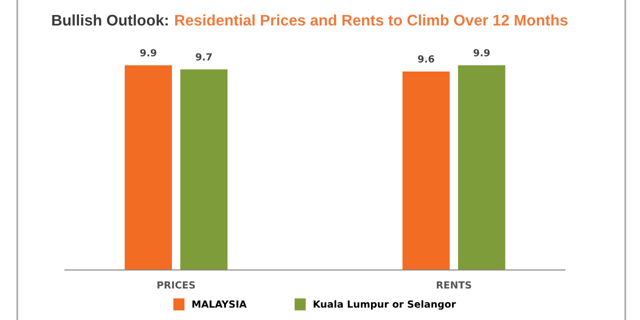 The height and width of the screenshot is (320, 640). Describe the element at coordinates (204, 57) in the screenshot. I see `data-label: 9.7` at that location.